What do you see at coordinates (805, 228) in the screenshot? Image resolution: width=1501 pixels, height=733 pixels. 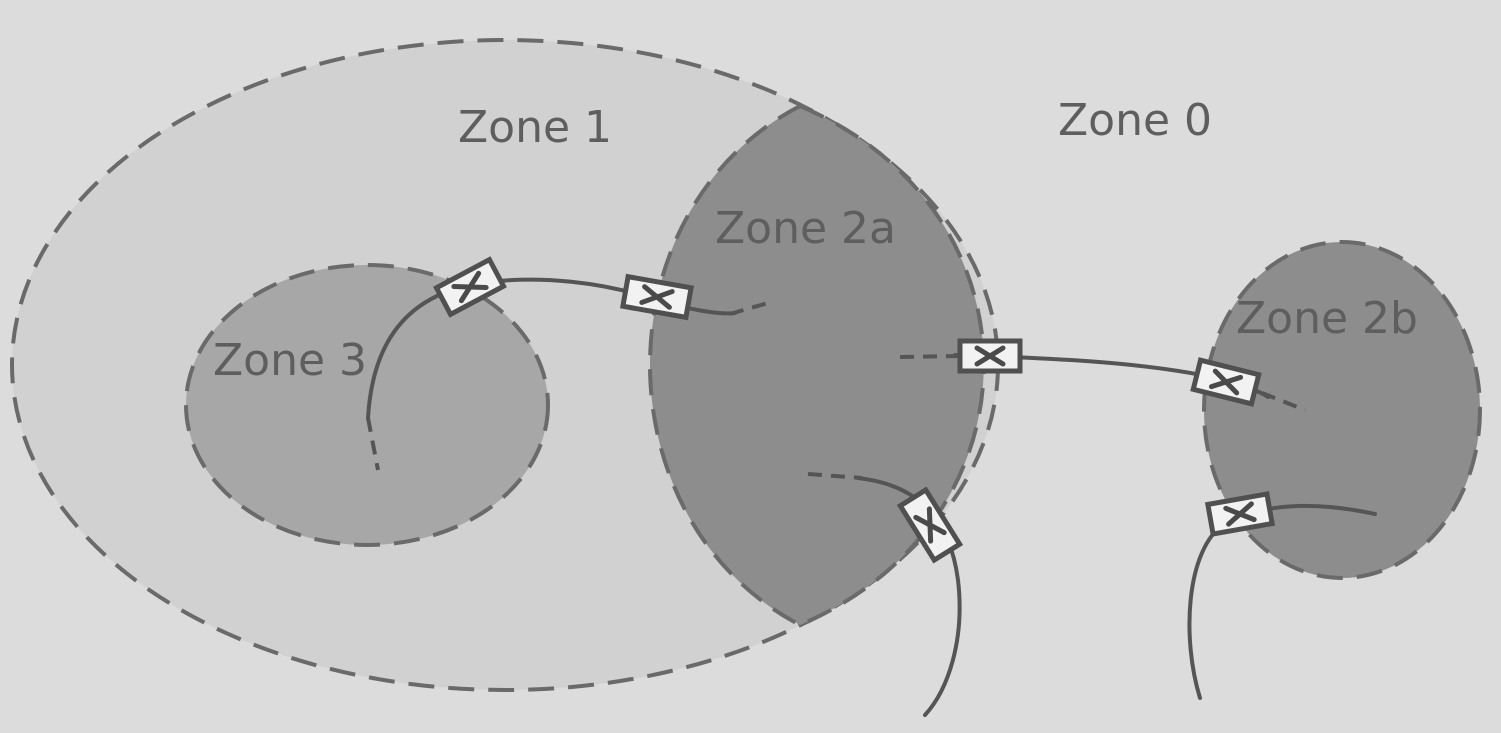 I see `zone2a-label: Zone 2a` at bounding box center [805, 228].